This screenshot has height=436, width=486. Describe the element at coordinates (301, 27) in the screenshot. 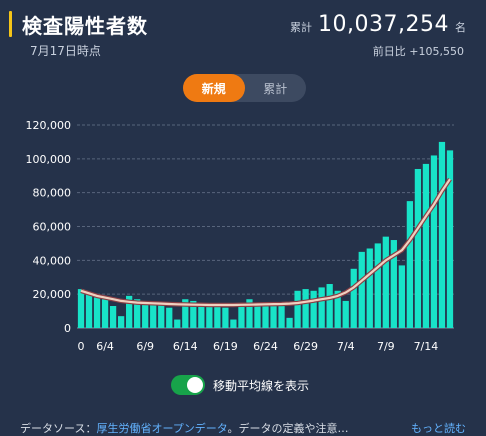

I see `total-label: 累計` at that location.